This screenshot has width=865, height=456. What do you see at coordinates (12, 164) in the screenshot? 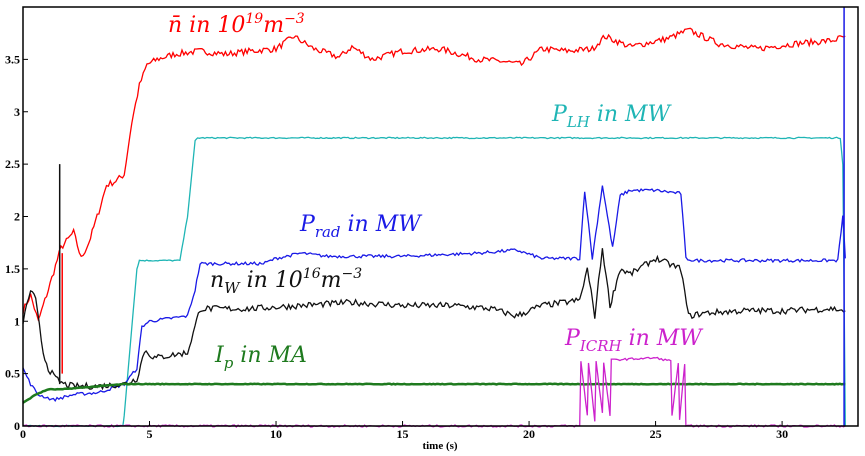
I see `y-tick-label: 2.5` at bounding box center [12, 164].